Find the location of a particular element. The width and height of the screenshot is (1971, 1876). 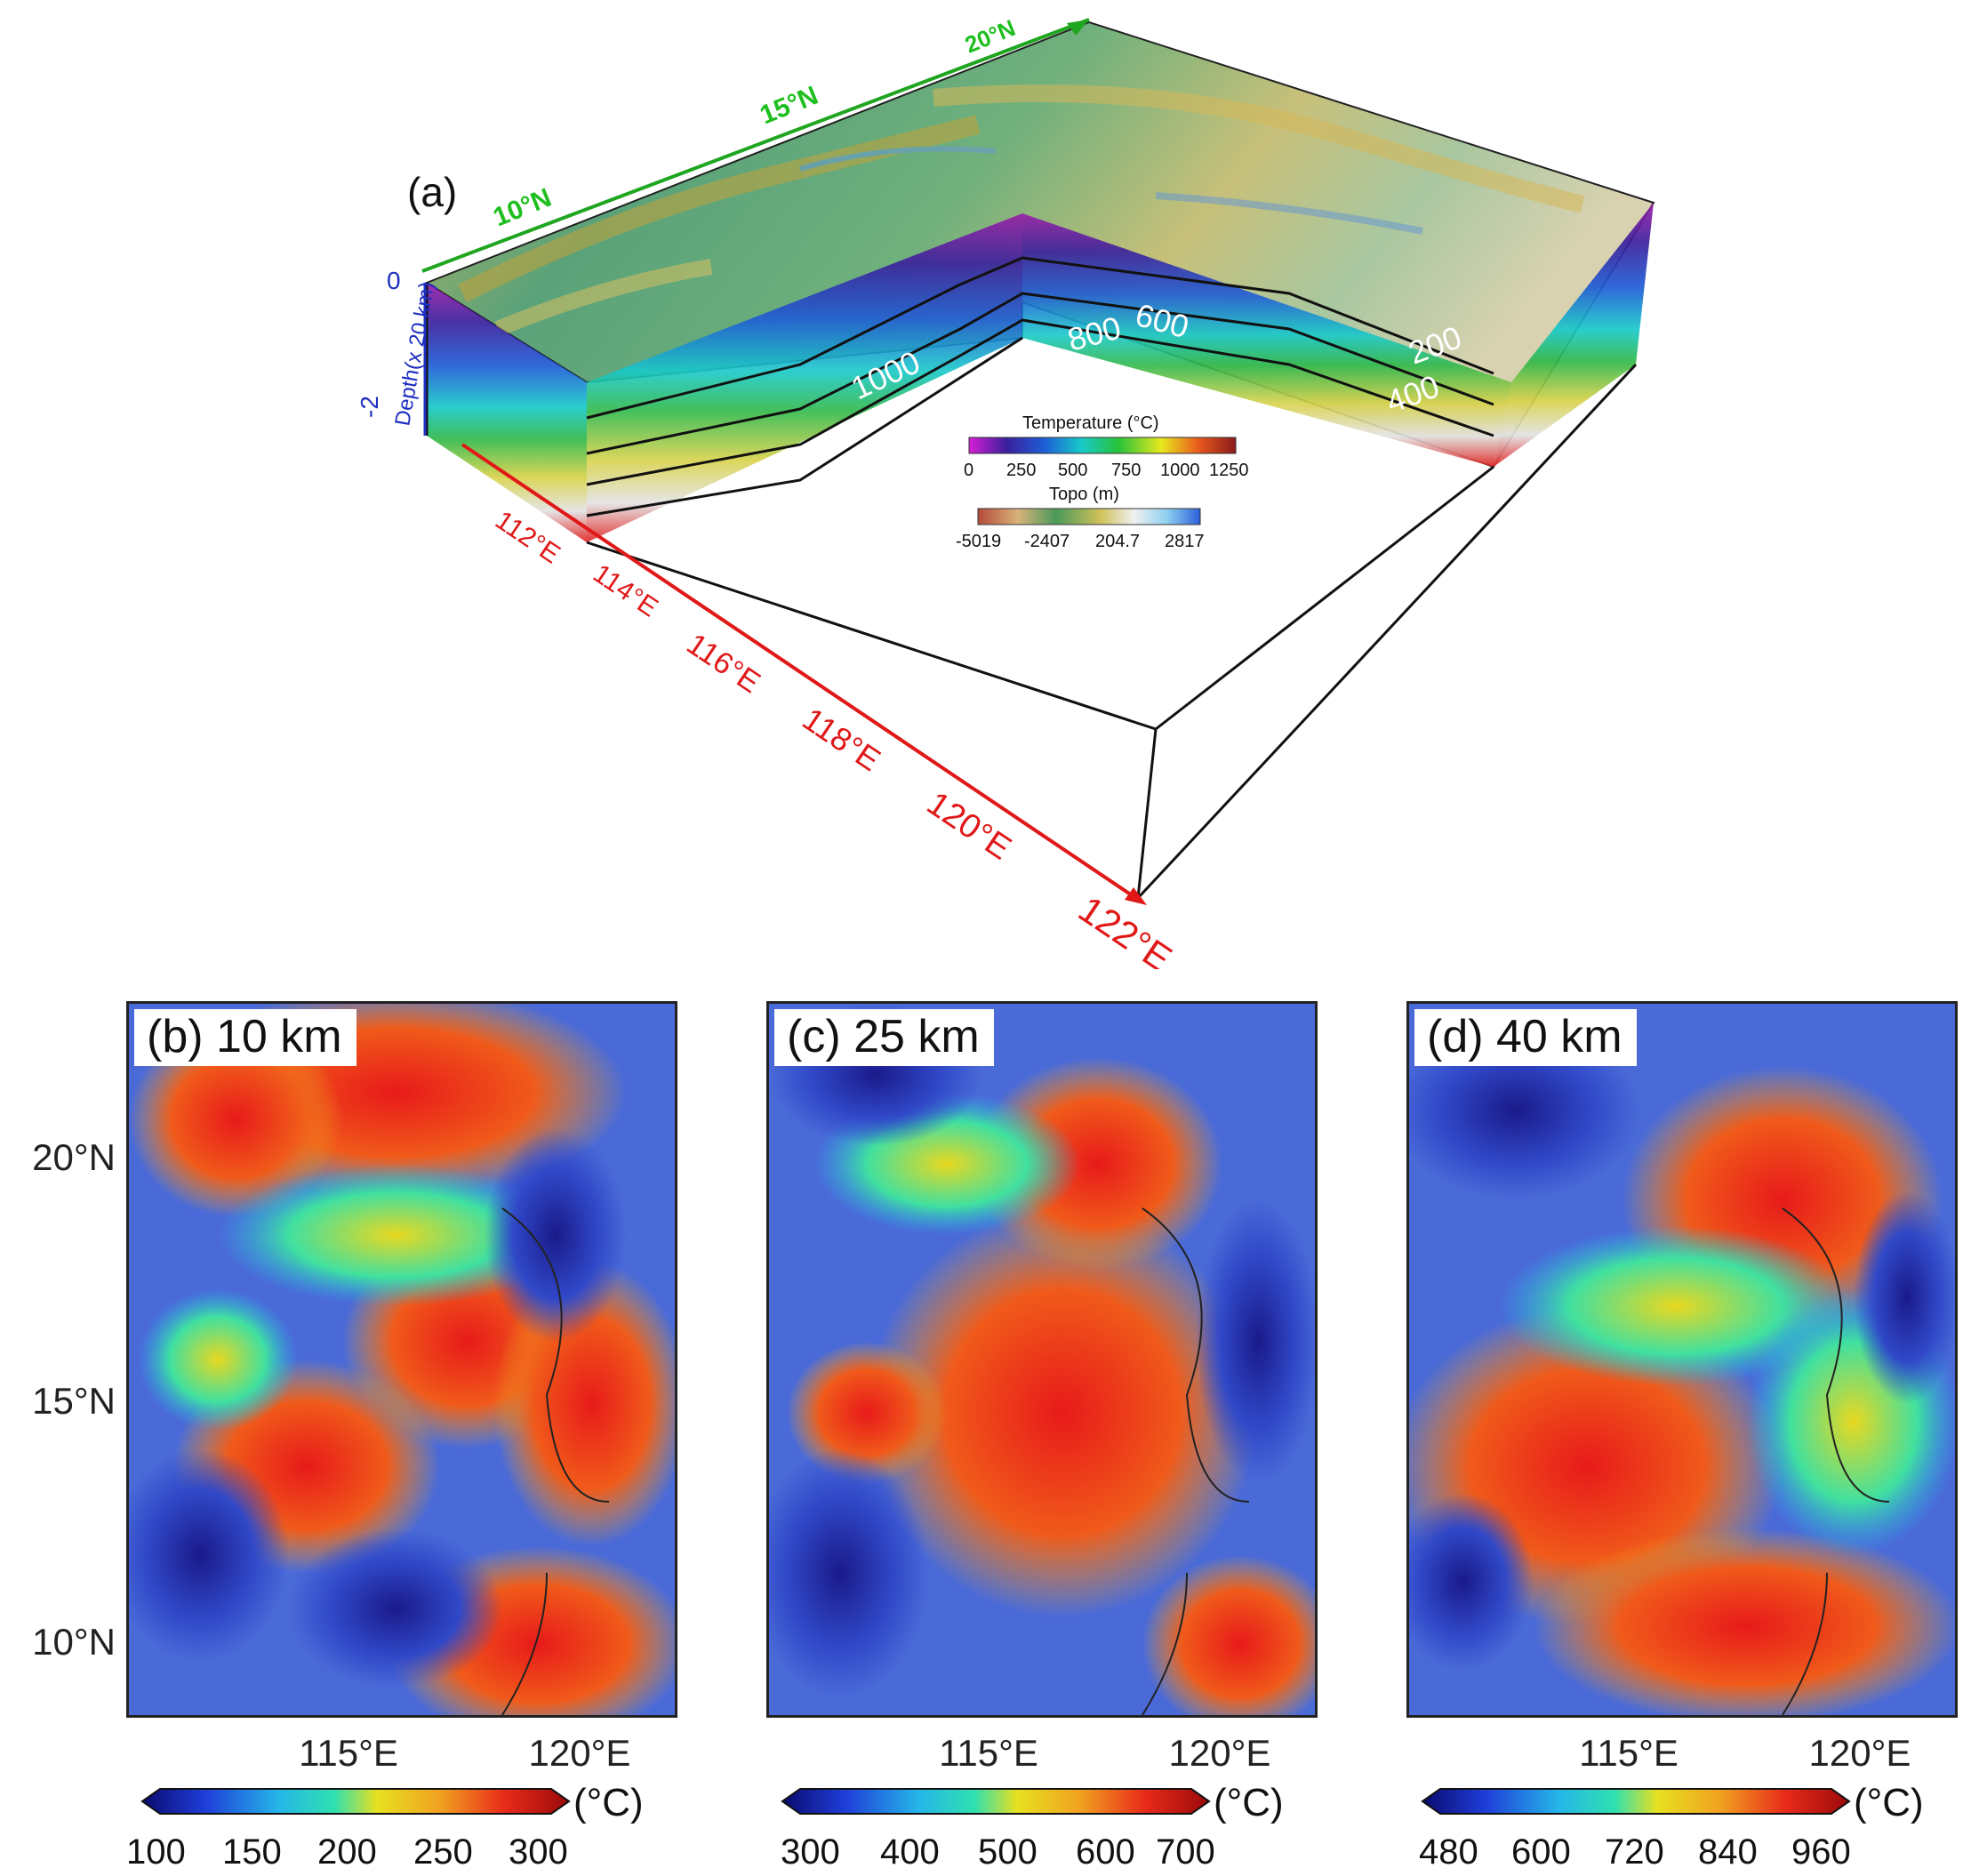

y-tick-20n: 20°N is located at coordinates (74, 1157).